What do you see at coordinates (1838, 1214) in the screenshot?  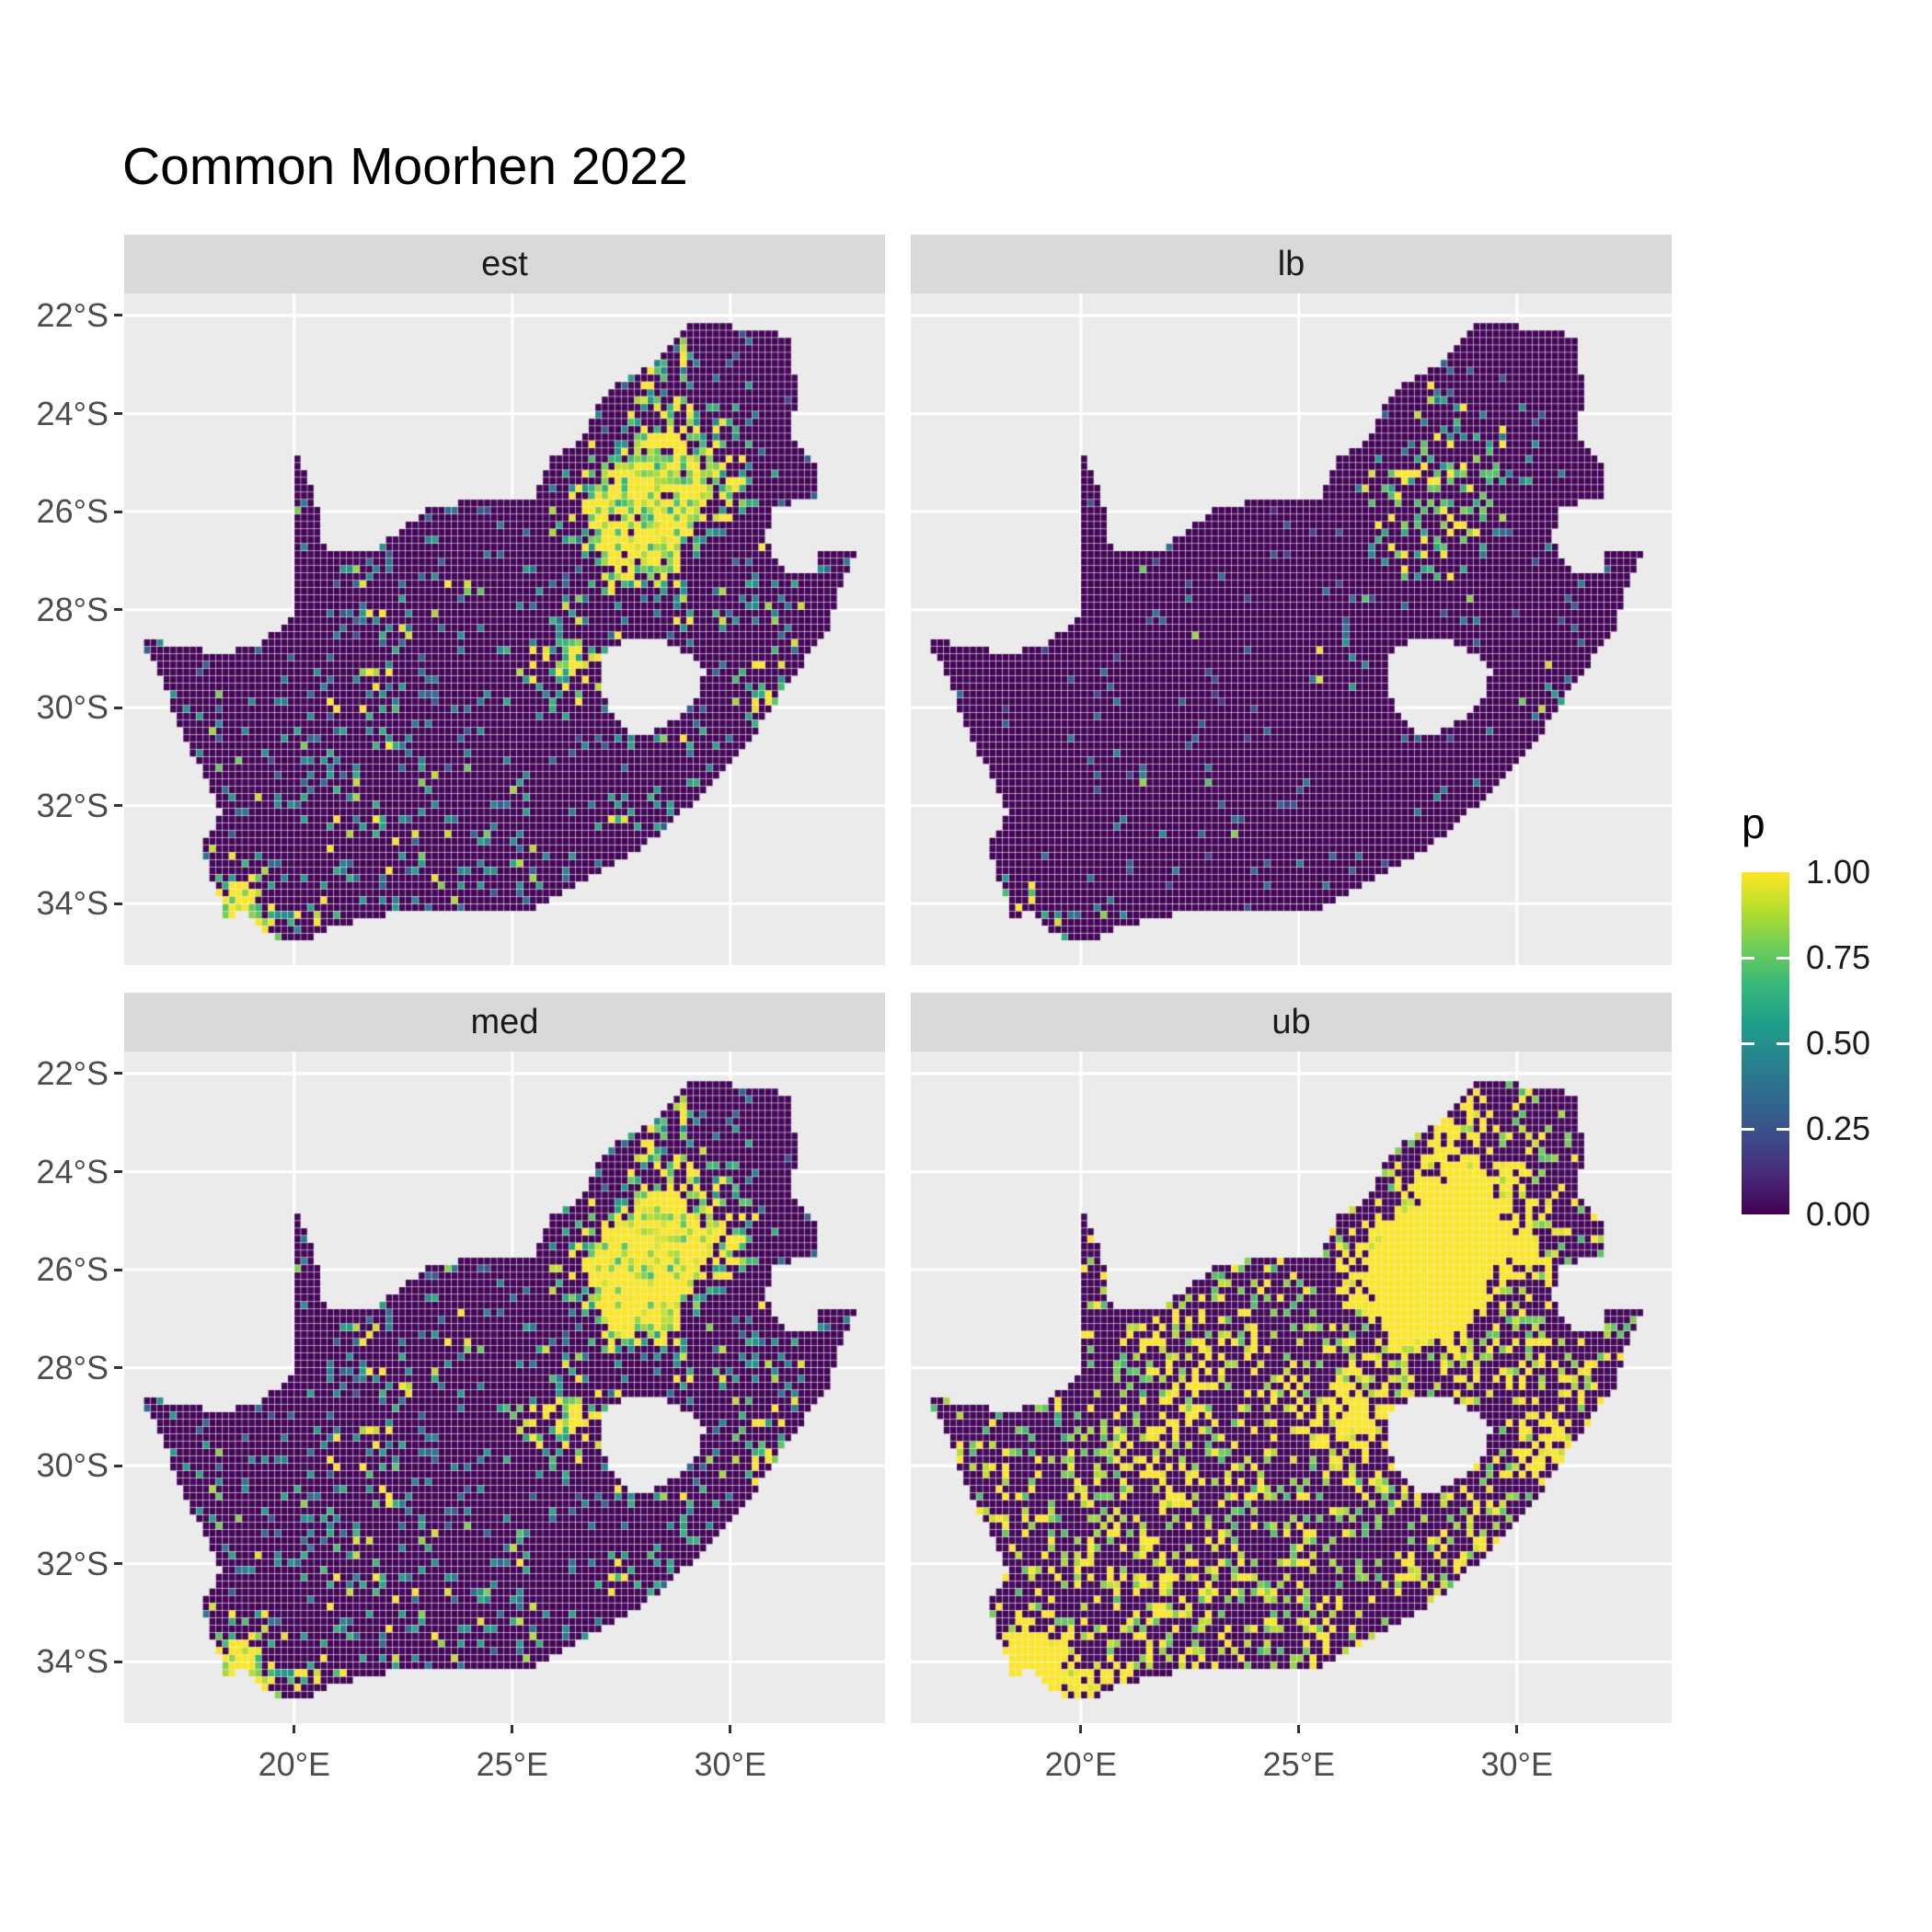 I see `legend-label: 0.00` at bounding box center [1838, 1214].